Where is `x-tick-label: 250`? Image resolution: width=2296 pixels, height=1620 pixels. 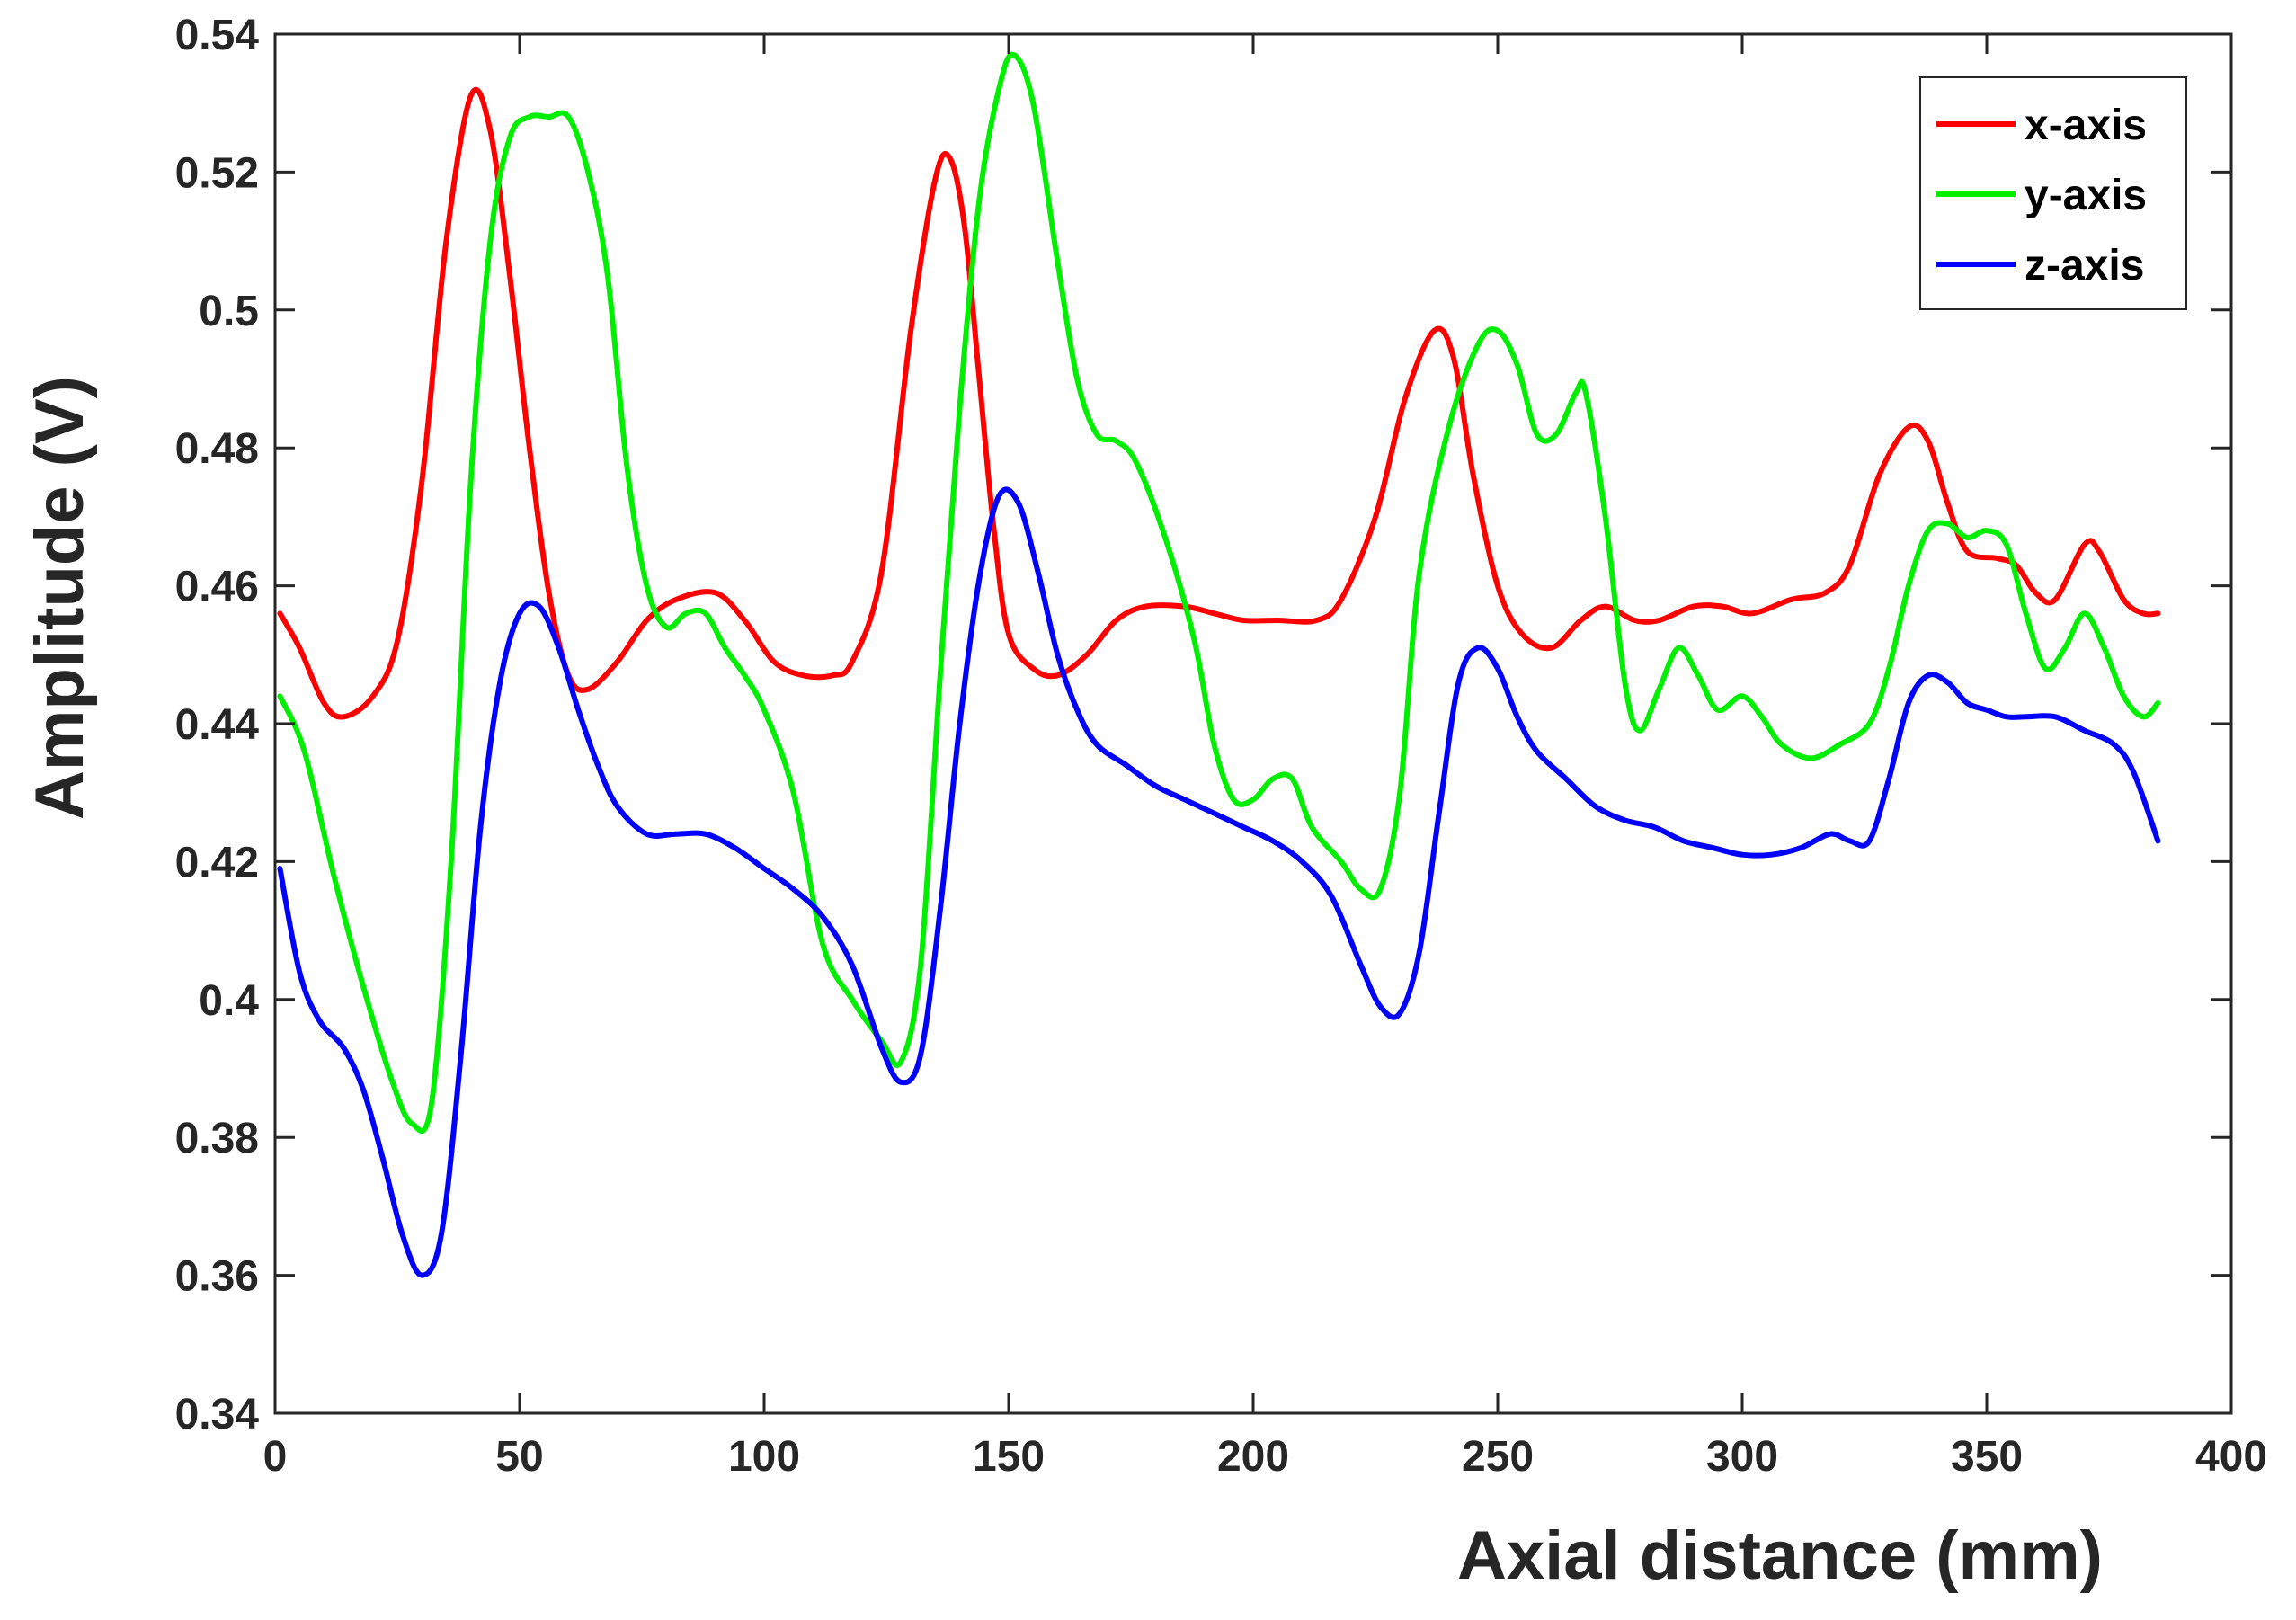
x-tick-label: 250 is located at coordinates (1498, 1457).